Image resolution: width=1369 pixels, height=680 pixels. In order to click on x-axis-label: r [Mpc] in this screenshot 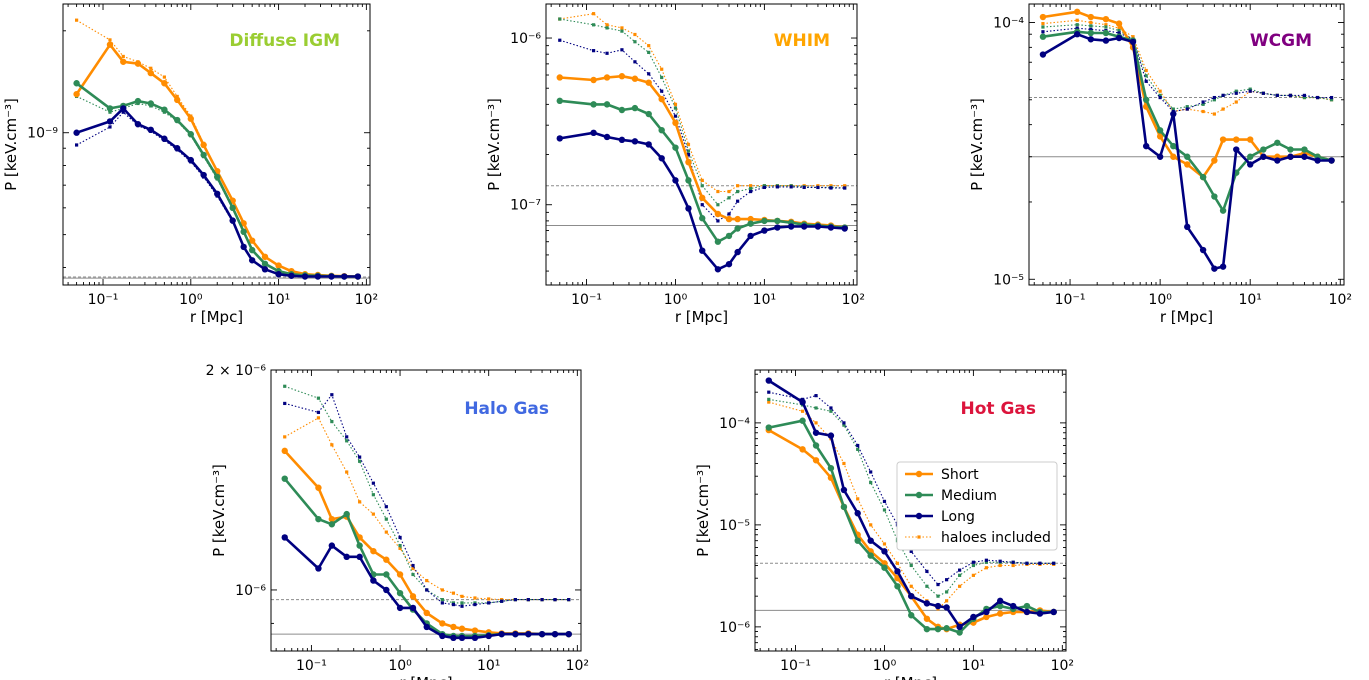, I will do `click(910, 677)`.